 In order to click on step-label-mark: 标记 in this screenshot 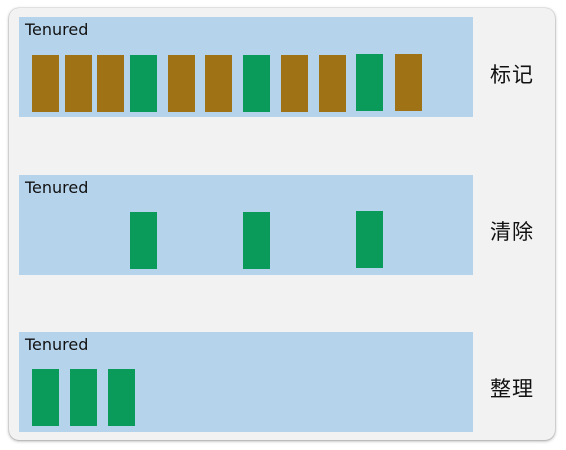, I will do `click(512, 75)`.